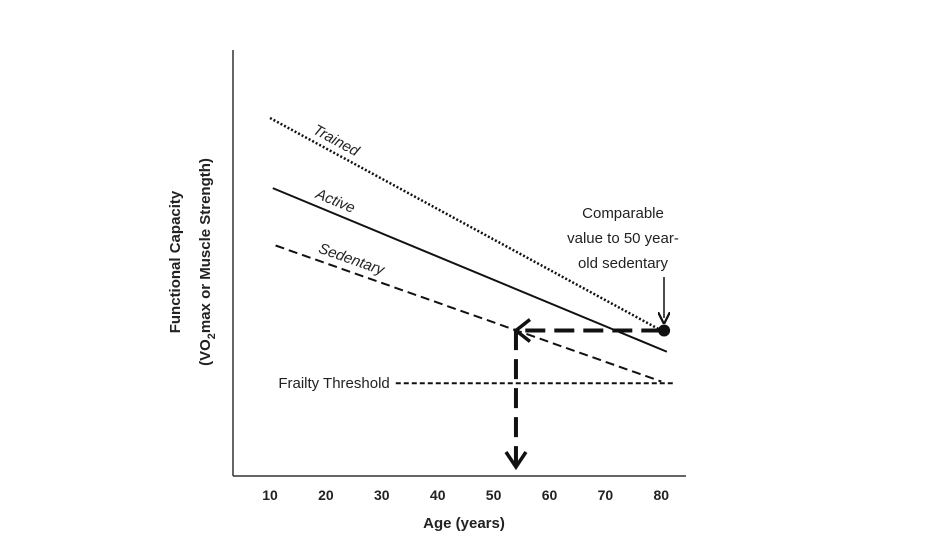  I want to click on left-arrowhead, so click(522, 330).